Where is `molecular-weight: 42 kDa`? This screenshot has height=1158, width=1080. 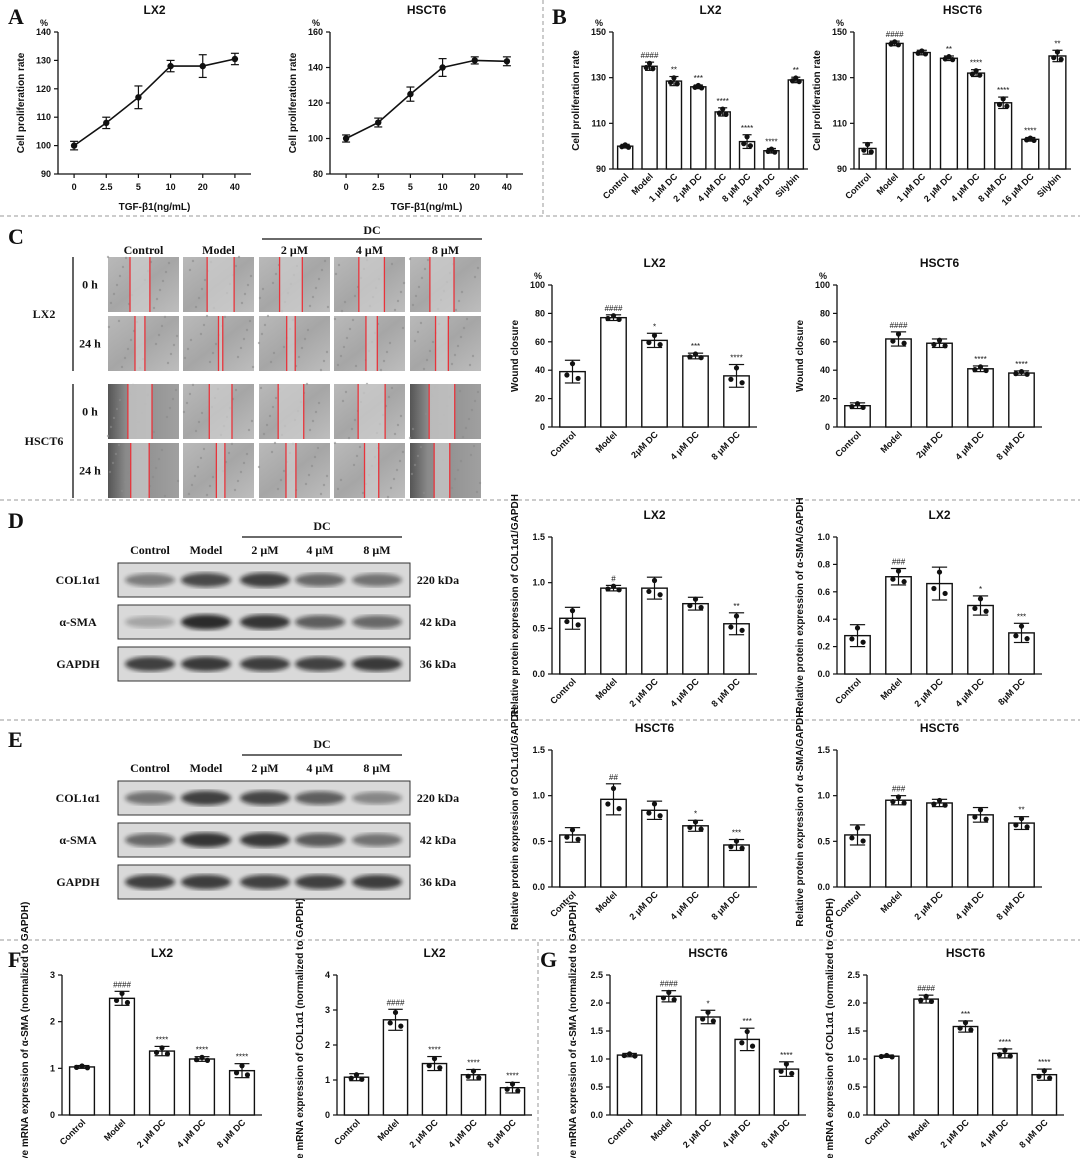
molecular-weight: 42 kDa is located at coordinates (438, 840).